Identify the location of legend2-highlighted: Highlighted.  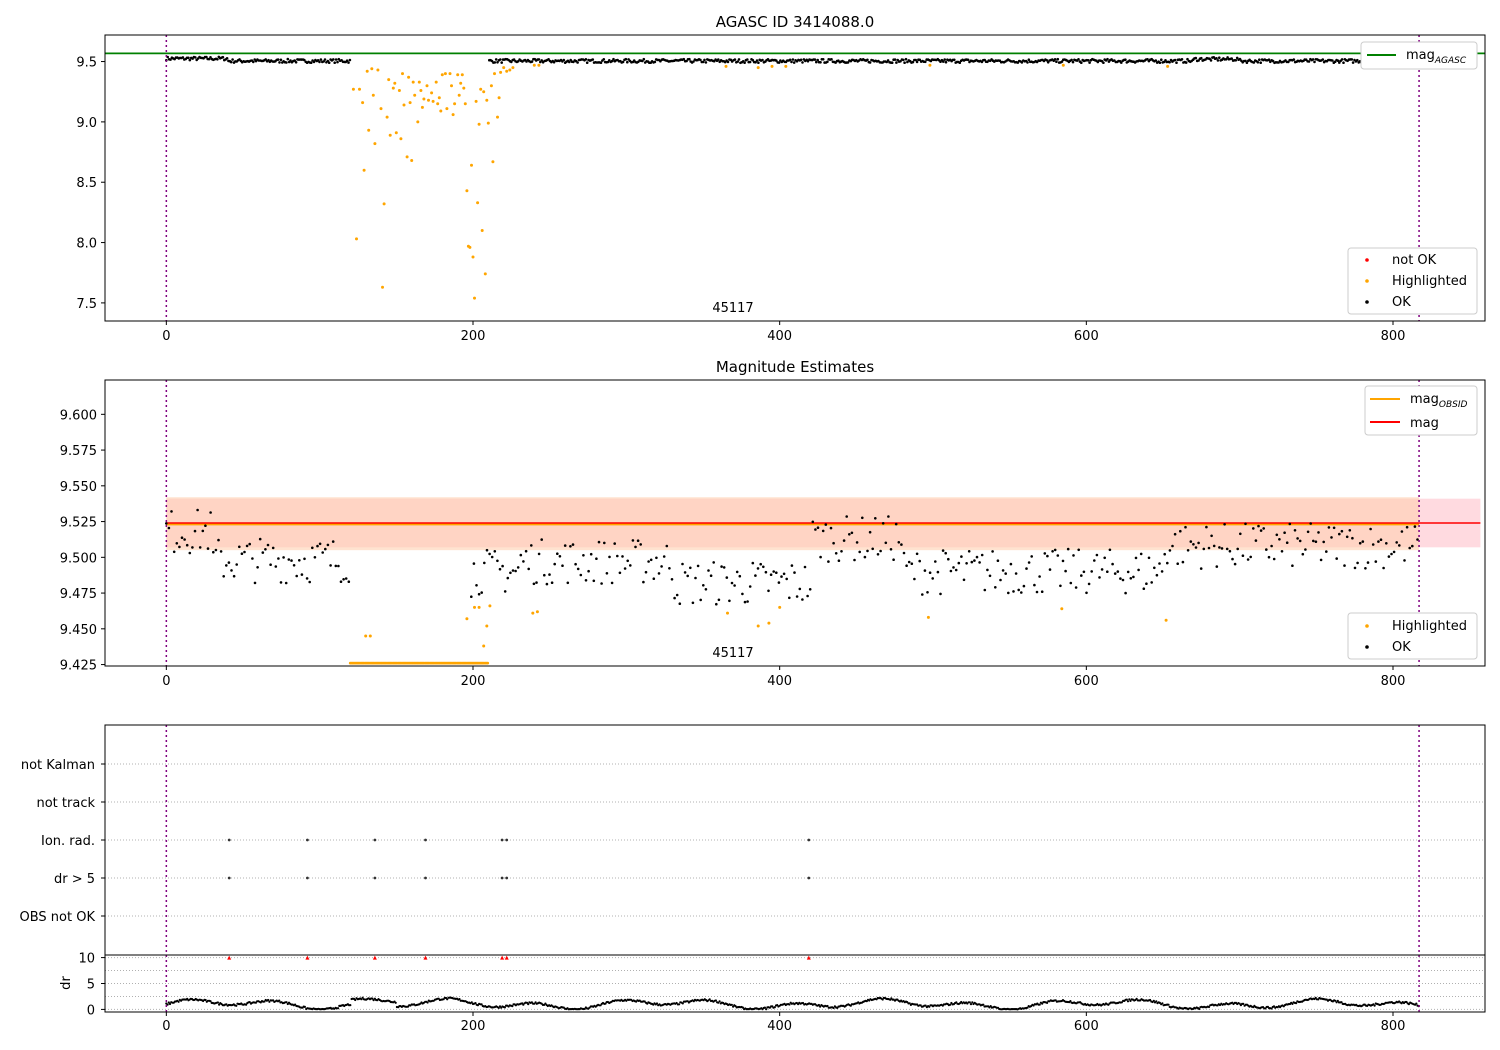
(1429, 626).